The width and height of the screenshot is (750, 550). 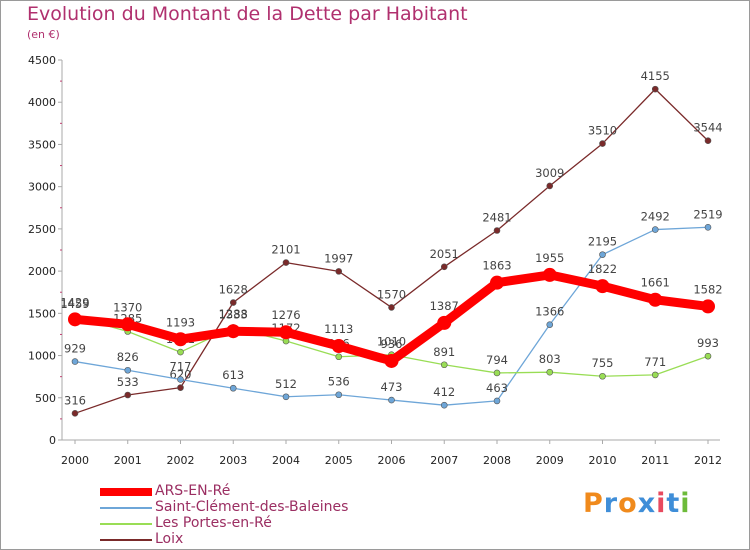 I want to click on y-tick-label: 2000, so click(x=42, y=271).